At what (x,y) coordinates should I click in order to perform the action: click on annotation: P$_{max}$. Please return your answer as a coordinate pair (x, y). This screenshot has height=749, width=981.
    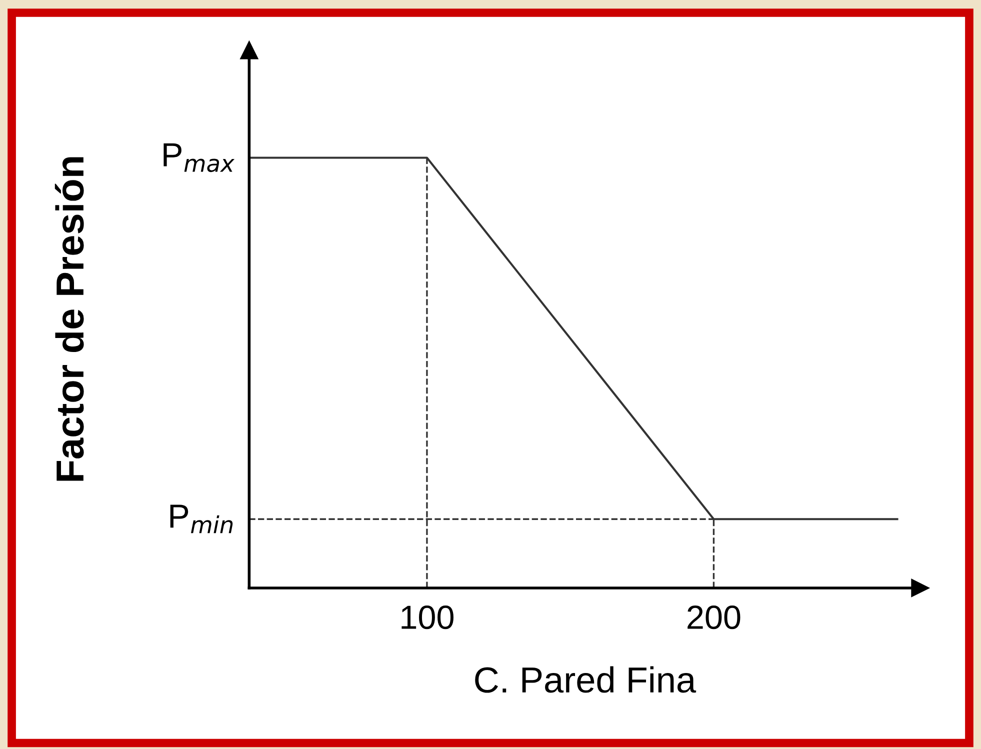
    Looking at the image, I should click on (199, 157).